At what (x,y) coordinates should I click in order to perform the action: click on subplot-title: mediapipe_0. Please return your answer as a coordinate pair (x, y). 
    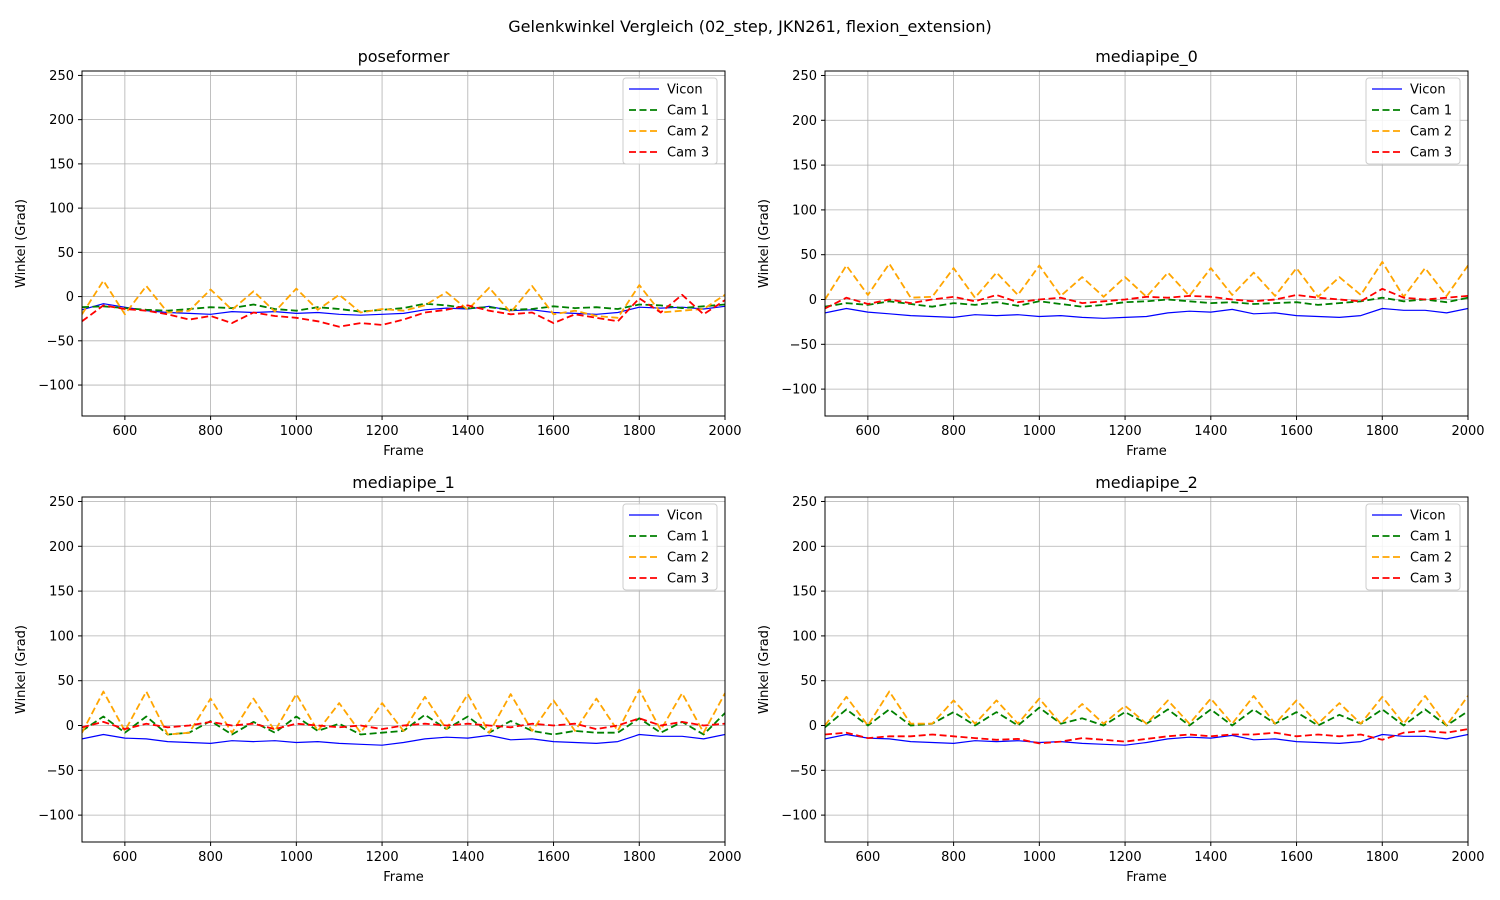
    Looking at the image, I should click on (1146, 57).